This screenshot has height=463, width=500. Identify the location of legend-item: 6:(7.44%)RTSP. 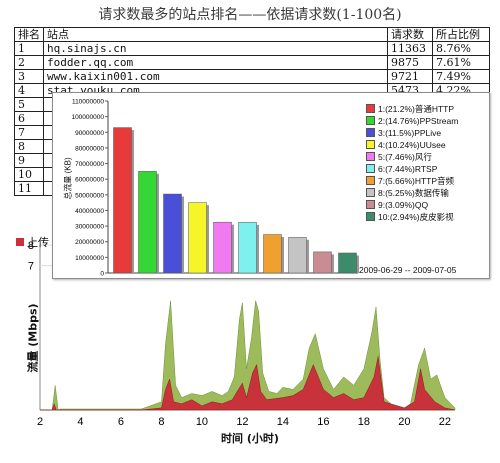
(412, 169).